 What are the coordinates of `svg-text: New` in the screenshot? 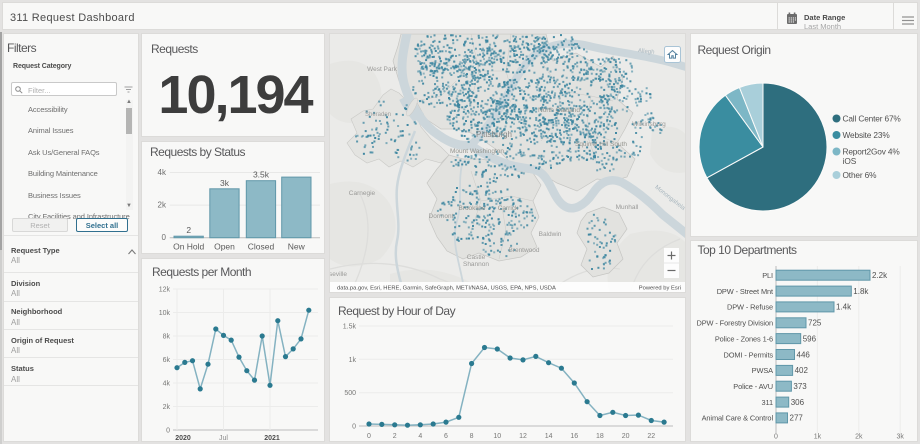 It's located at (297, 247).